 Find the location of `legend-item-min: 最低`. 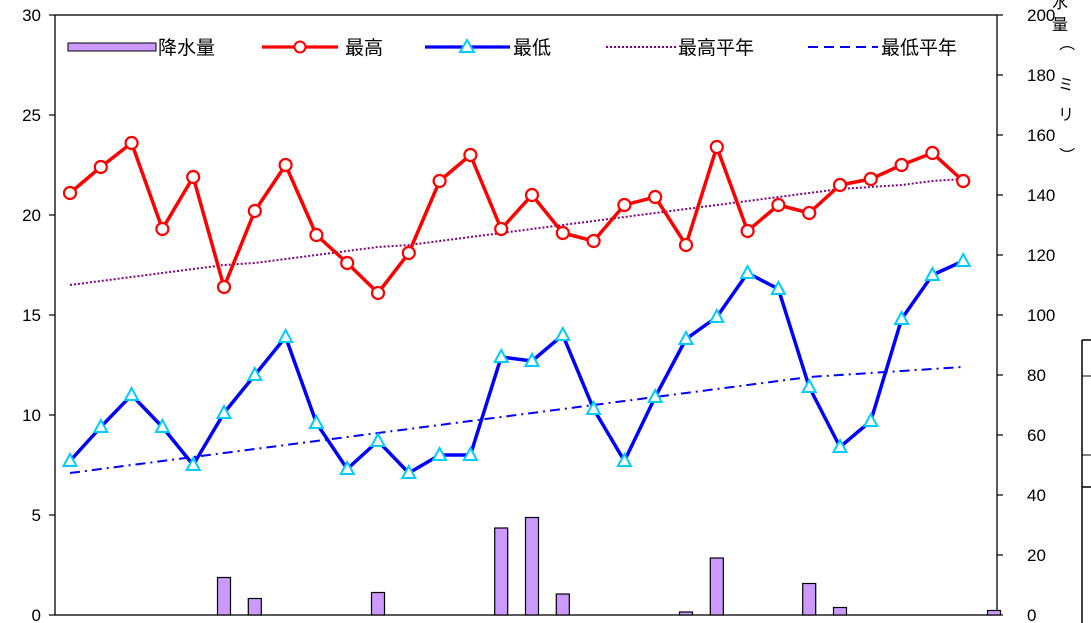

legend-item-min: 最低 is located at coordinates (488, 48).